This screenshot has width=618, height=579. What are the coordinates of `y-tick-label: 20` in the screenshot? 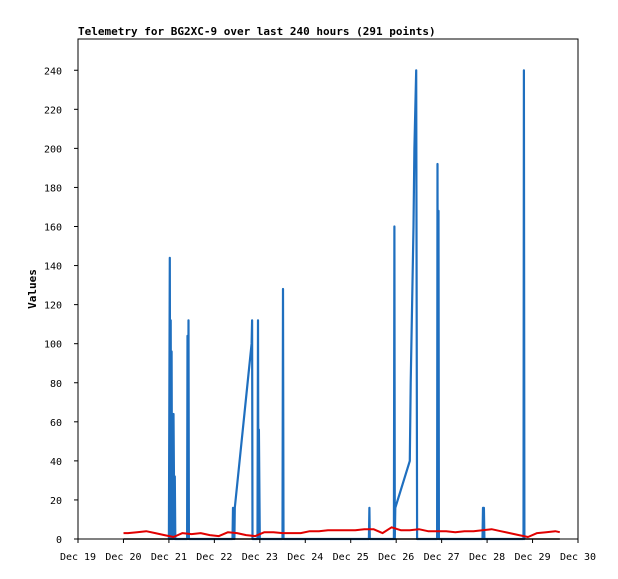 It's located at (56, 501).